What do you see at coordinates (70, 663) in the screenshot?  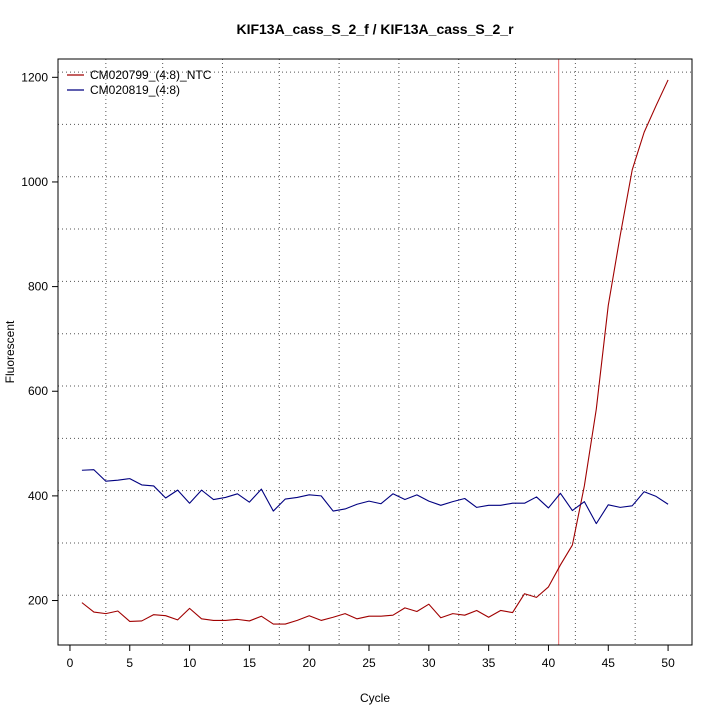 I see `x-tick-label: 0` at bounding box center [70, 663].